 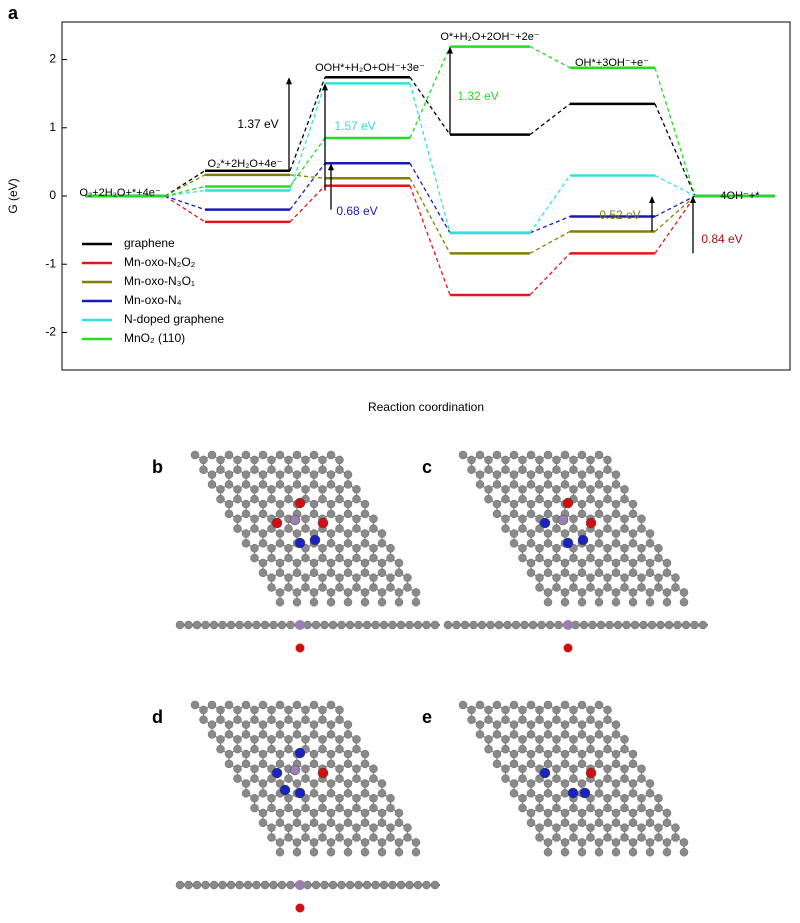 What do you see at coordinates (154, 338) in the screenshot?
I see `legend-label: MnO₂ (110)` at bounding box center [154, 338].